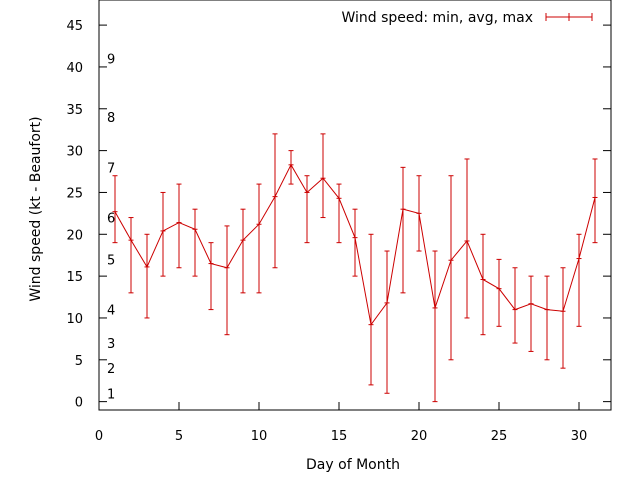  Describe the element at coordinates (74, 152) in the screenshot. I see `y-tick-label: 30` at that location.